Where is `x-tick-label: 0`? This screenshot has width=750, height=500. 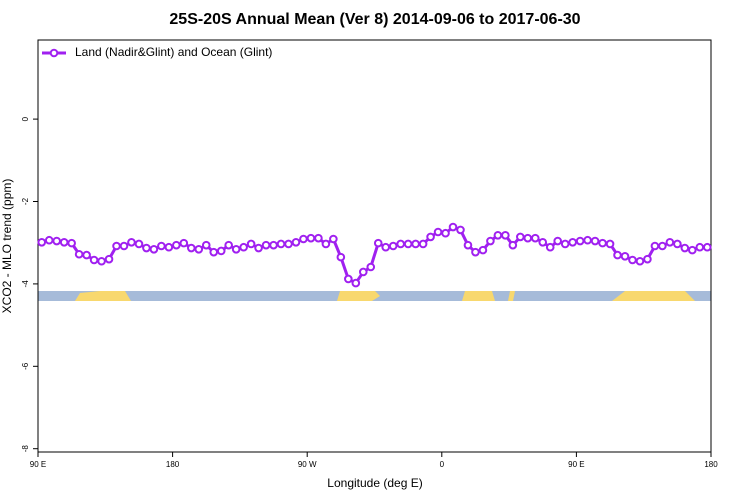 x-tick-label: 0 is located at coordinates (442, 464).